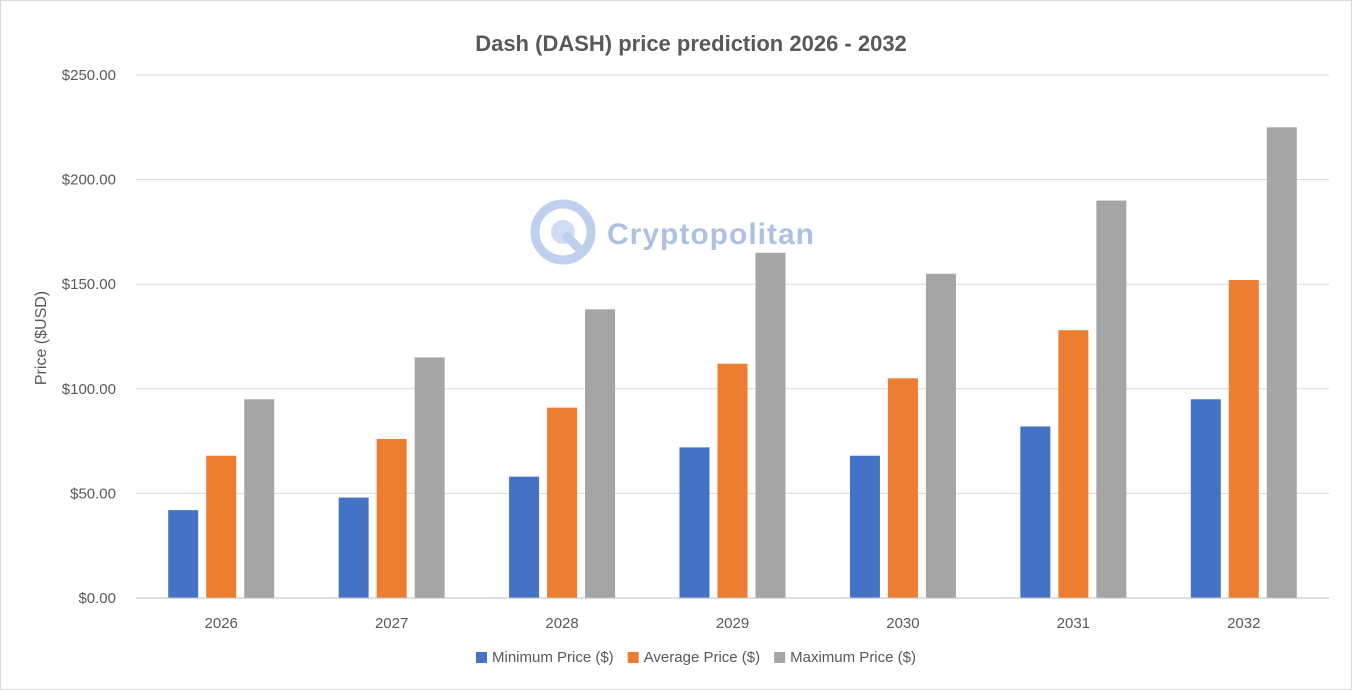 Image resolution: width=1352 pixels, height=690 pixels. What do you see at coordinates (770, 425) in the screenshot?
I see `bar-maximum-2029` at bounding box center [770, 425].